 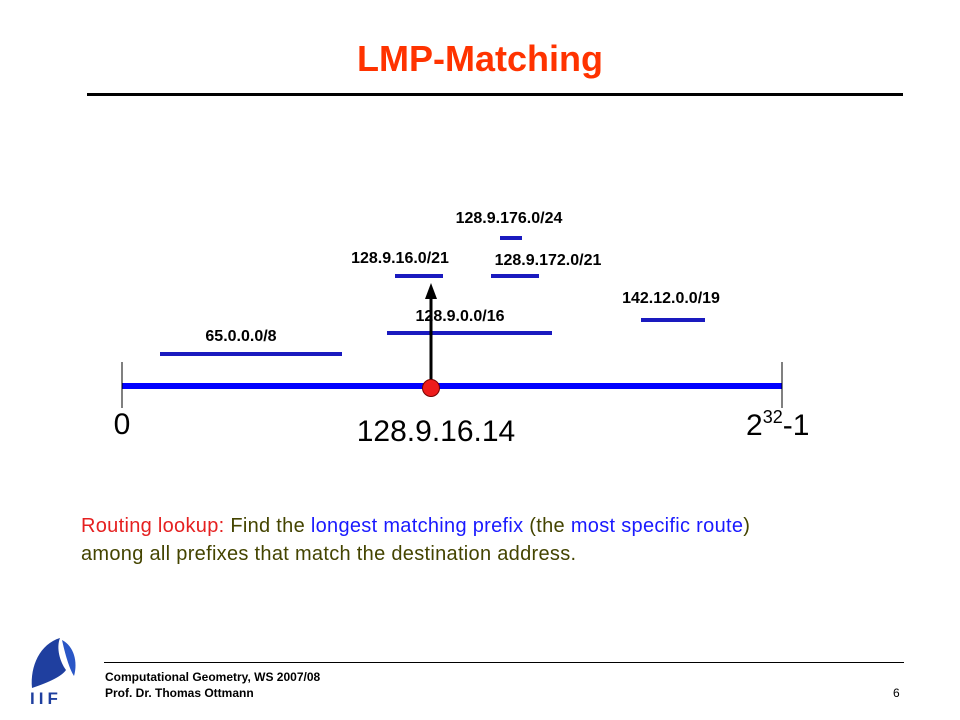 I want to click on iif-logo: IIF, so click(x=53, y=673).